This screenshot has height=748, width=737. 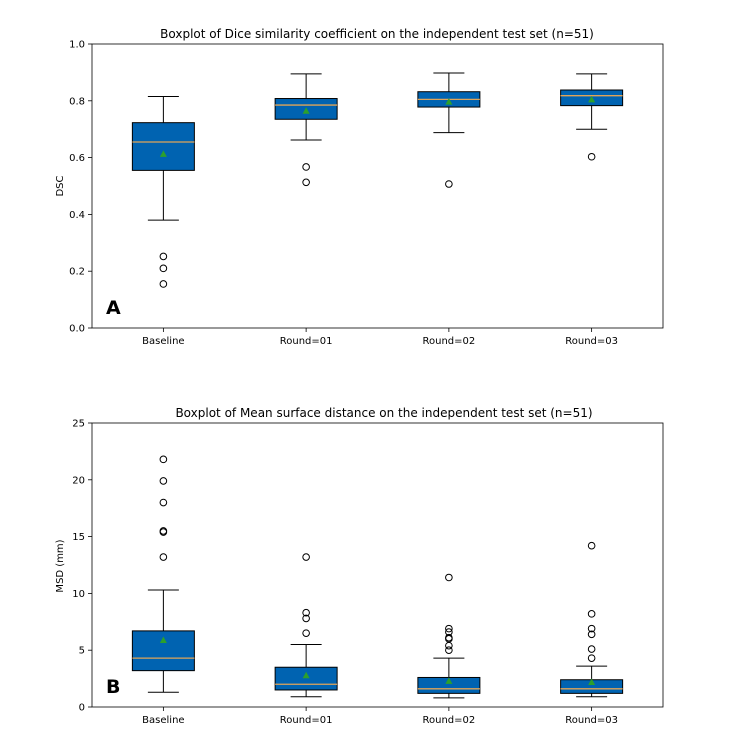 What do you see at coordinates (82, 651) in the screenshot?
I see `y-tick-label: 5` at bounding box center [82, 651].